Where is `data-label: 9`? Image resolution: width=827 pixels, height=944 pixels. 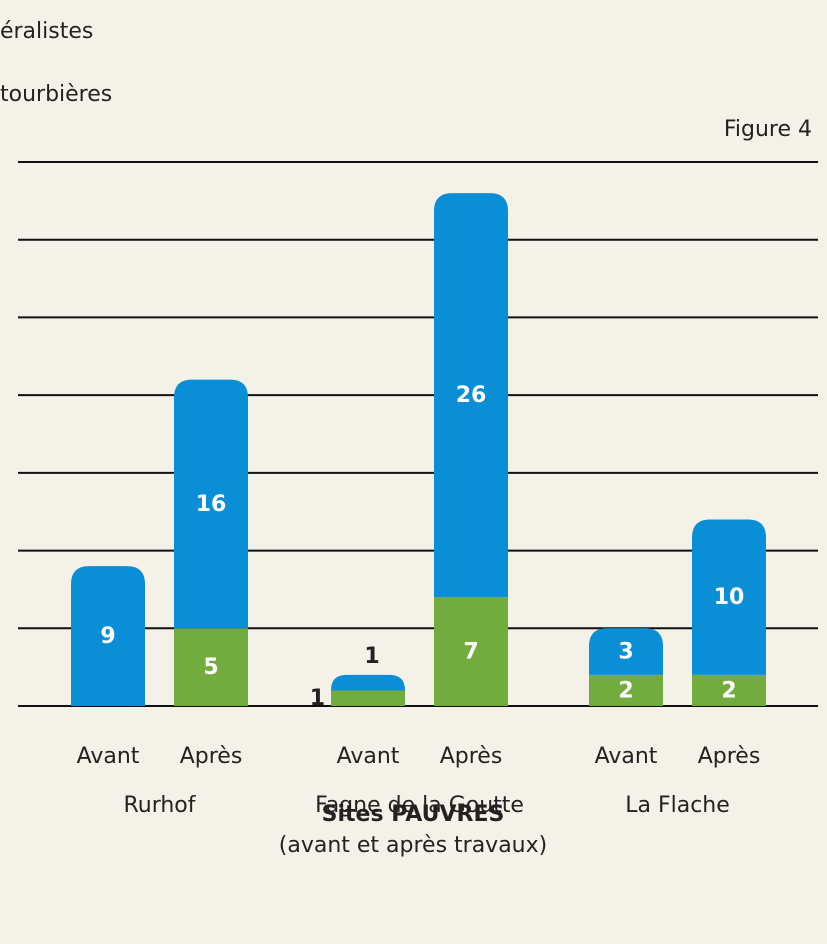 data-label: 9 is located at coordinates (107, 636).